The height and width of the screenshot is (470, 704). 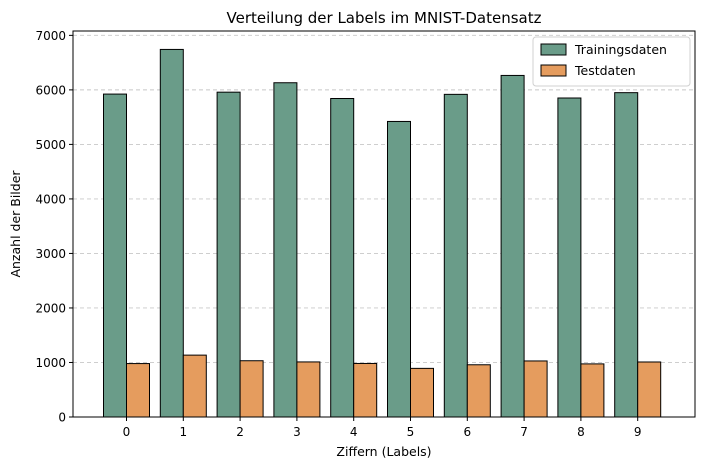 What do you see at coordinates (15, 224) in the screenshot?
I see `y-axis-title: Anzahl der Bilder` at bounding box center [15, 224].